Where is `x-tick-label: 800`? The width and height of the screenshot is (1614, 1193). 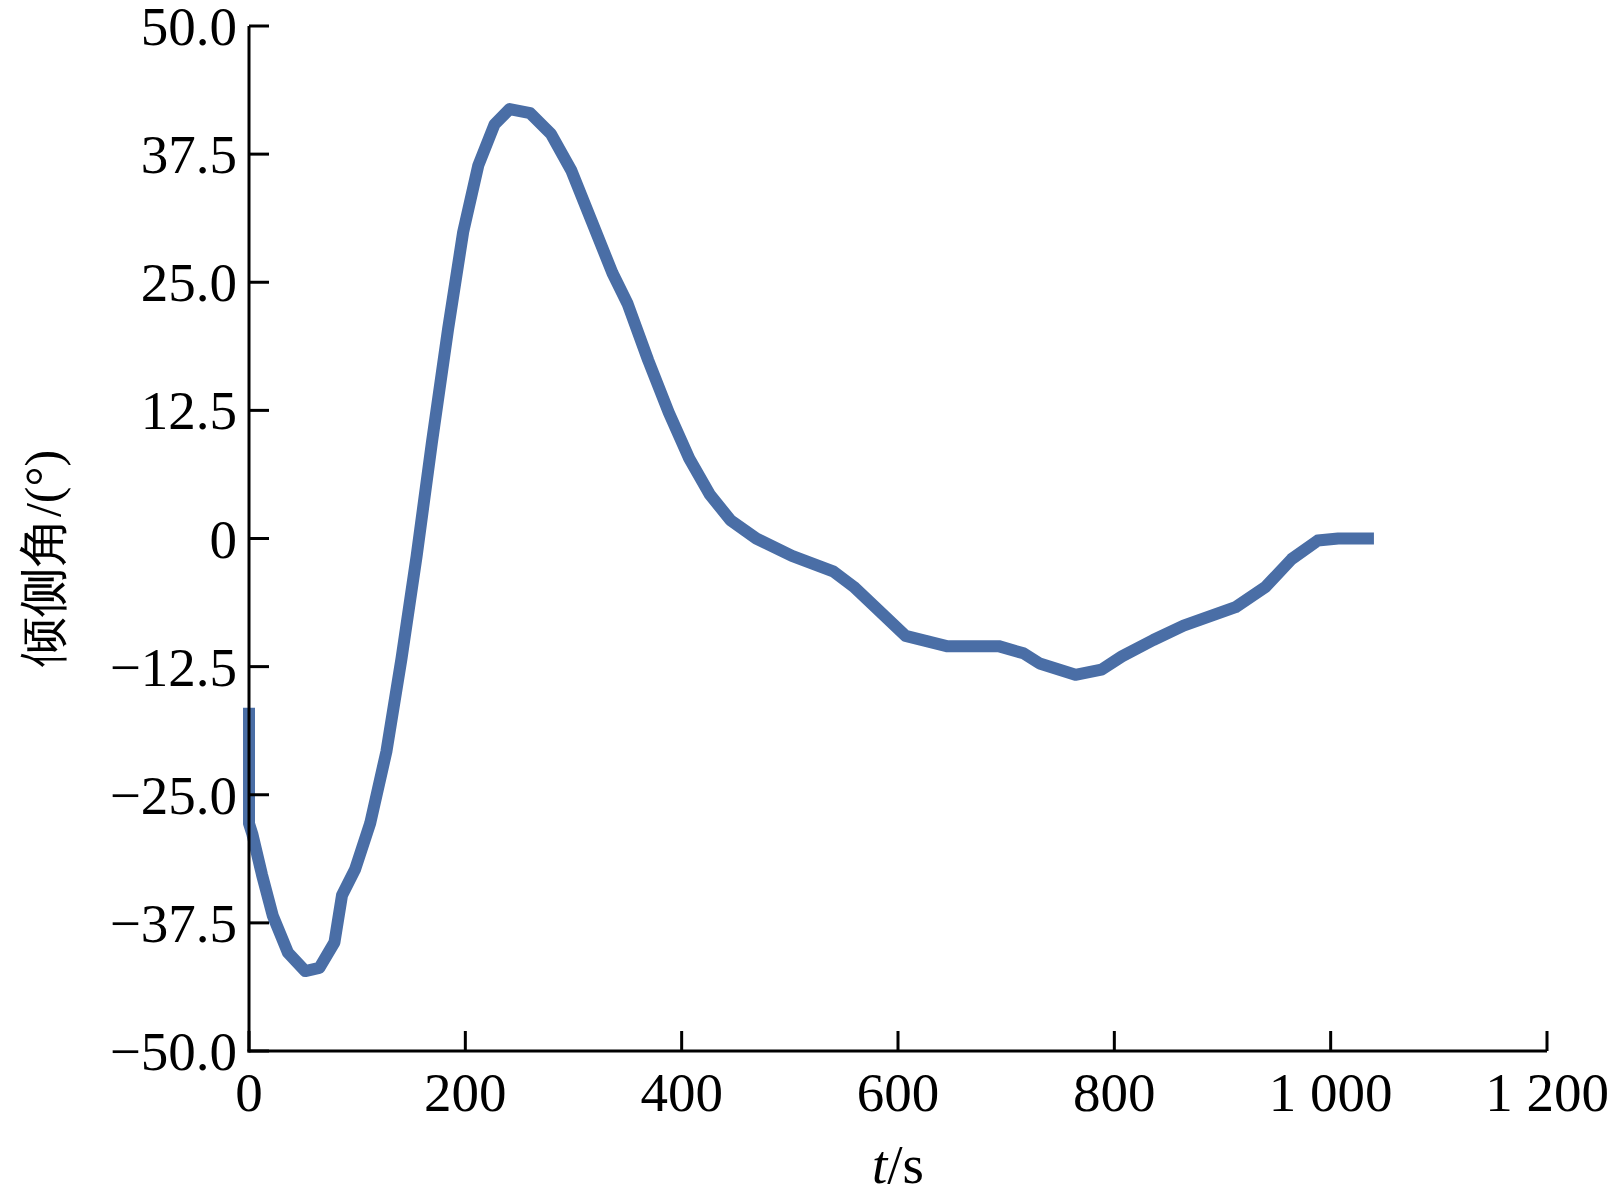 x-tick-label: 800 is located at coordinates (1114, 1092).